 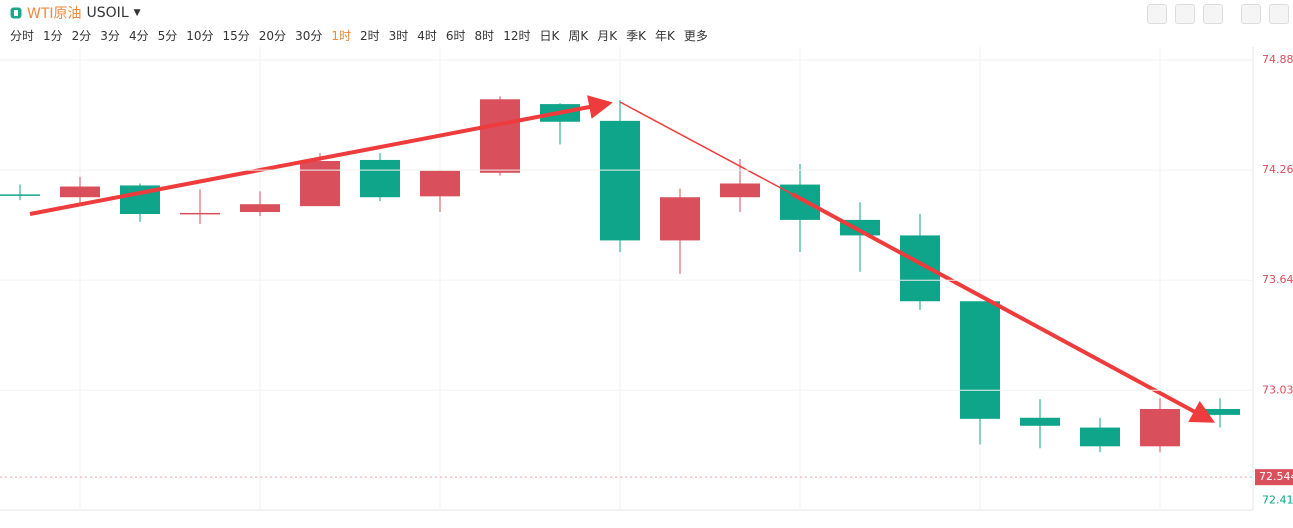 I want to click on period-option: 2时, so click(x=369, y=36).